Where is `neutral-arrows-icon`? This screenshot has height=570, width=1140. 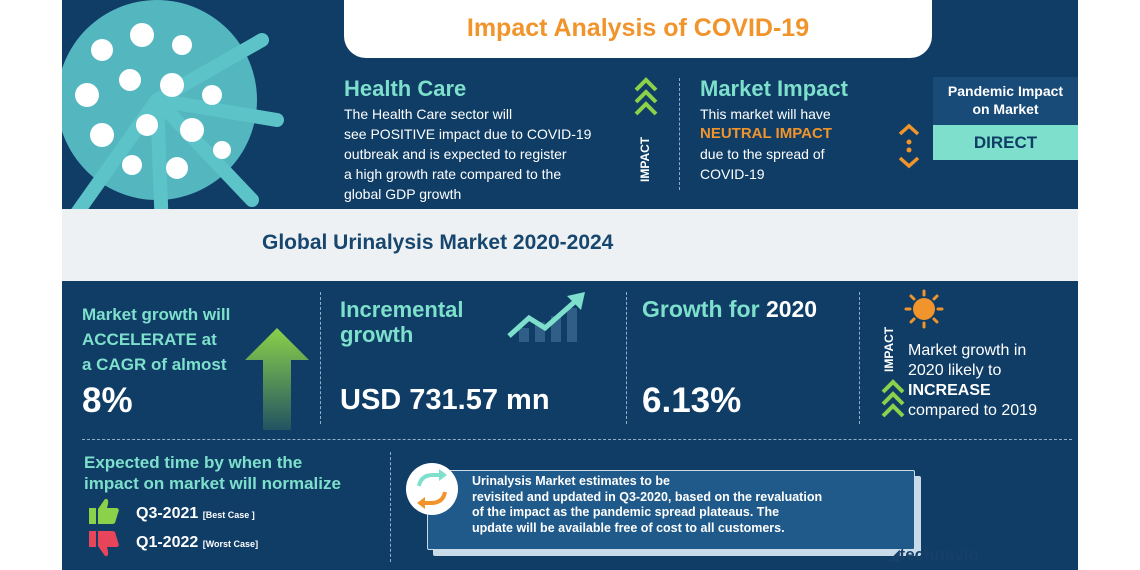 neutral-arrows-icon is located at coordinates (909, 146).